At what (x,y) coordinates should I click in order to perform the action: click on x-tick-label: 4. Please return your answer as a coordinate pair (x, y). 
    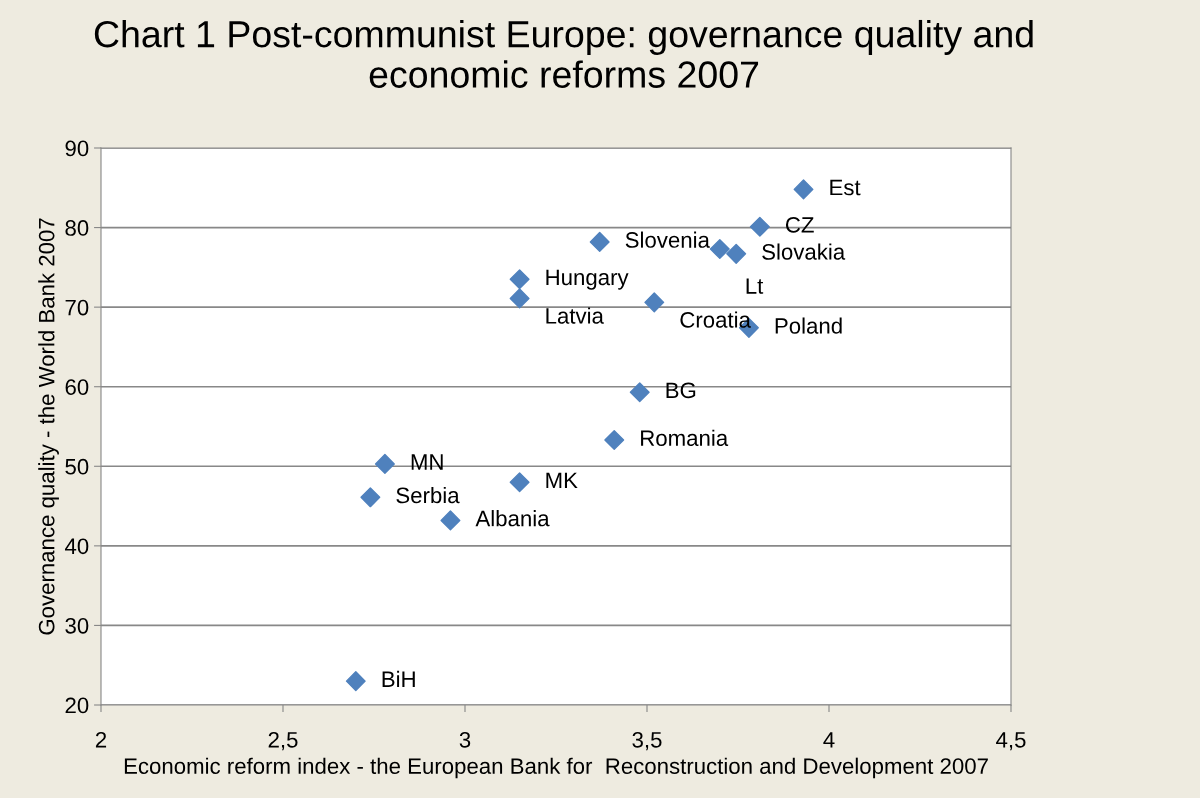
    Looking at the image, I should click on (829, 740).